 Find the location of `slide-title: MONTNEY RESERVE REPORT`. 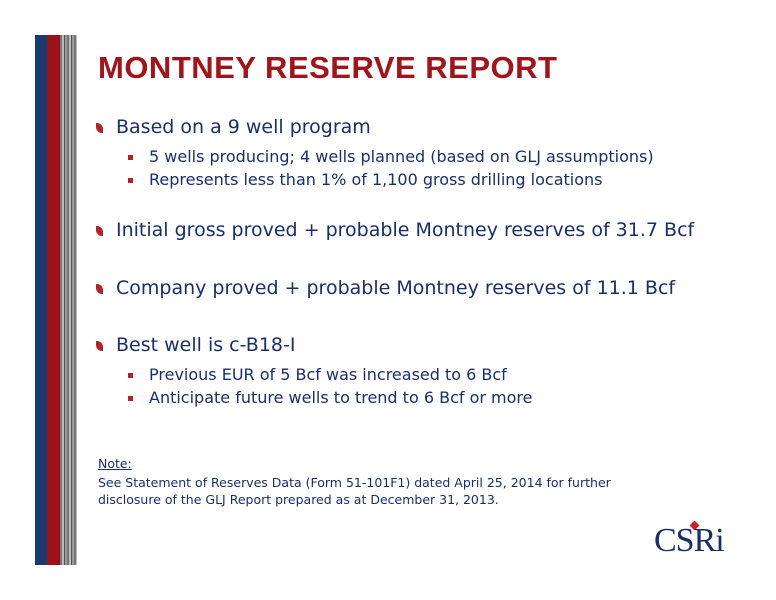

slide-title: MONTNEY RESERVE REPORT is located at coordinates (328, 67).